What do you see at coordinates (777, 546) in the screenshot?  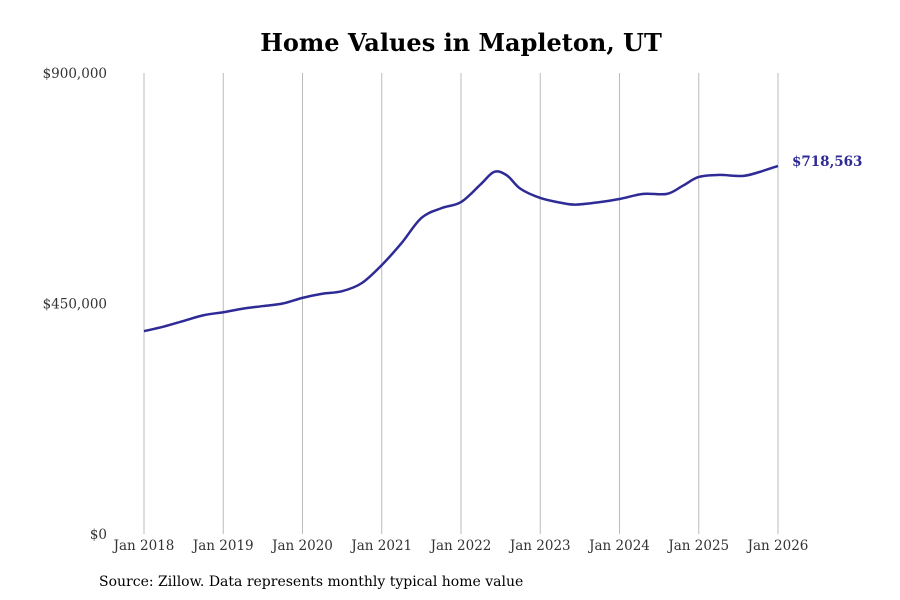 I see `x-tick-label: Jan 2026` at bounding box center [777, 546].